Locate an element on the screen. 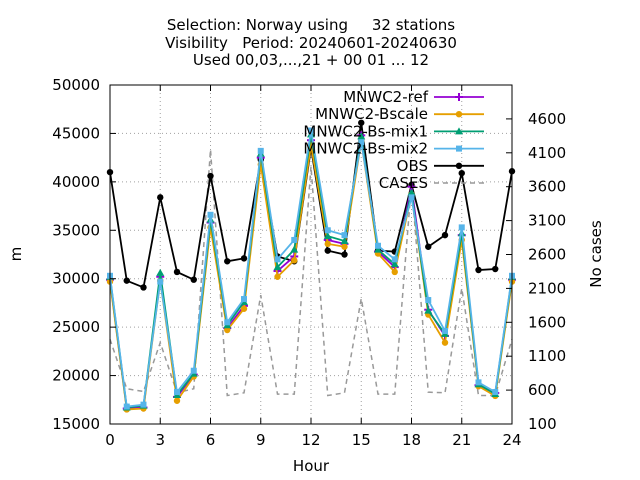  legend-item: MNWC2-ref is located at coordinates (413, 97).